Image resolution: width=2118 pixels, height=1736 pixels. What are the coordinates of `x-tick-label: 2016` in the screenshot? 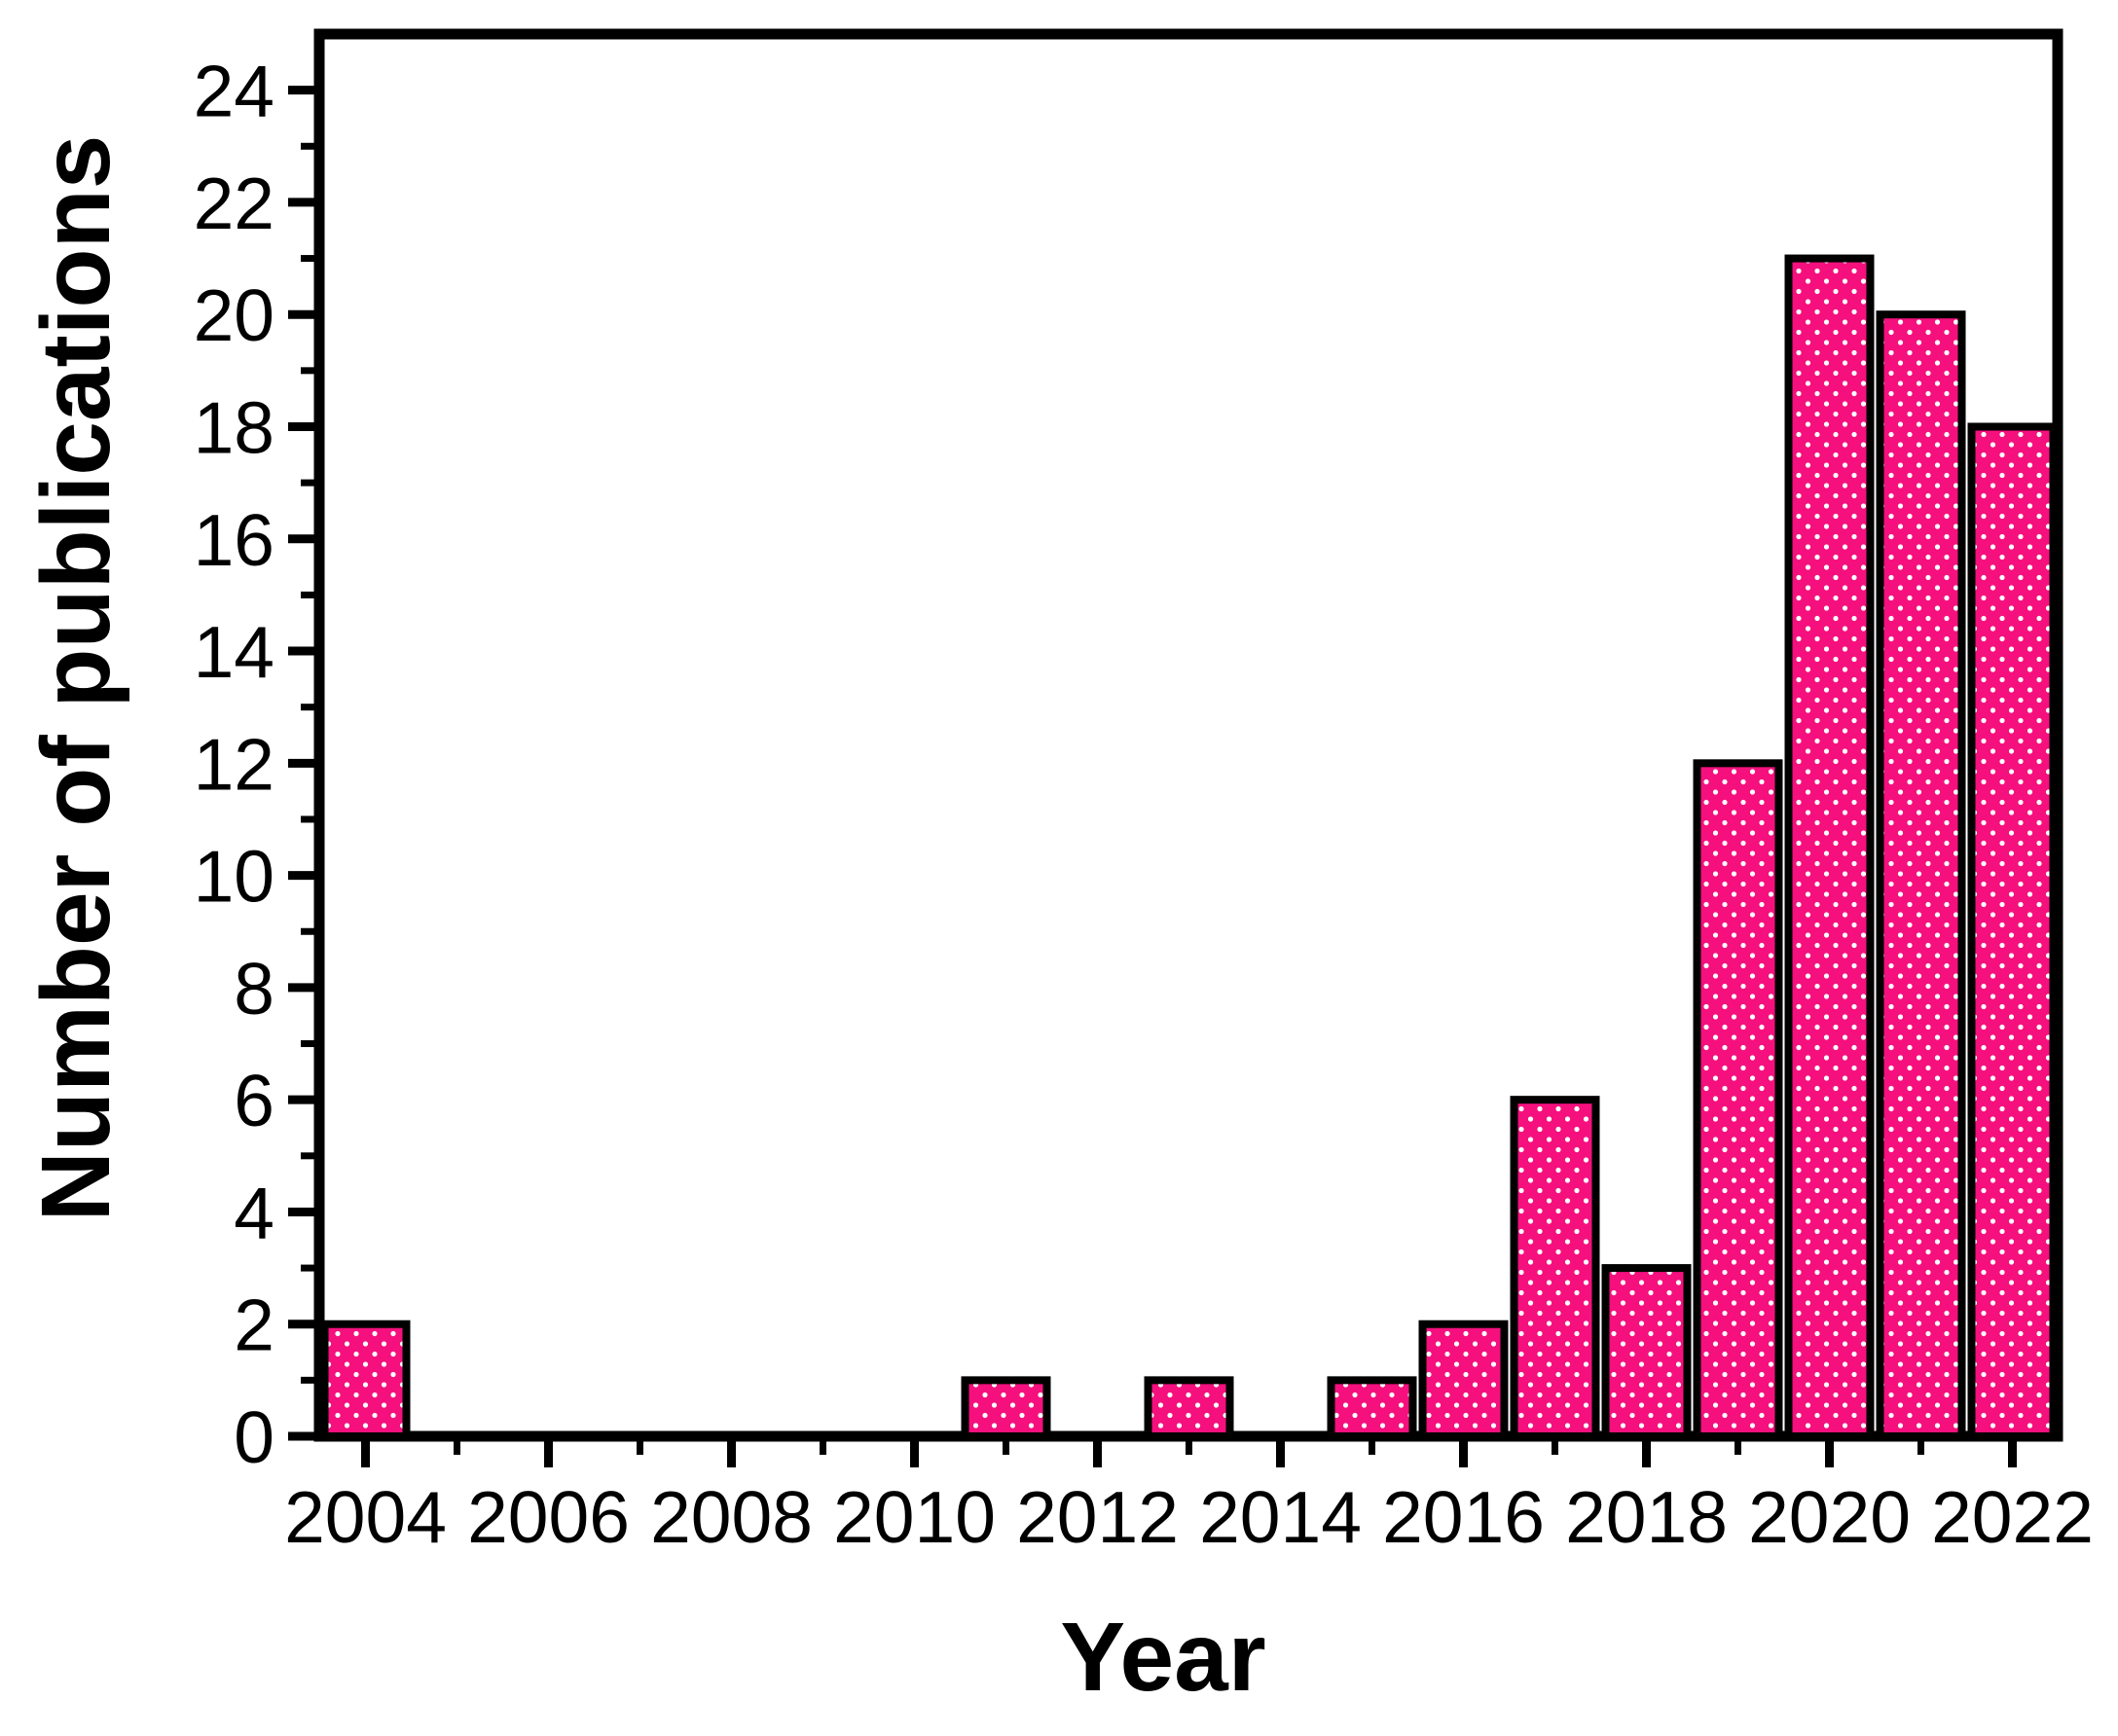 It's located at (1463, 1517).